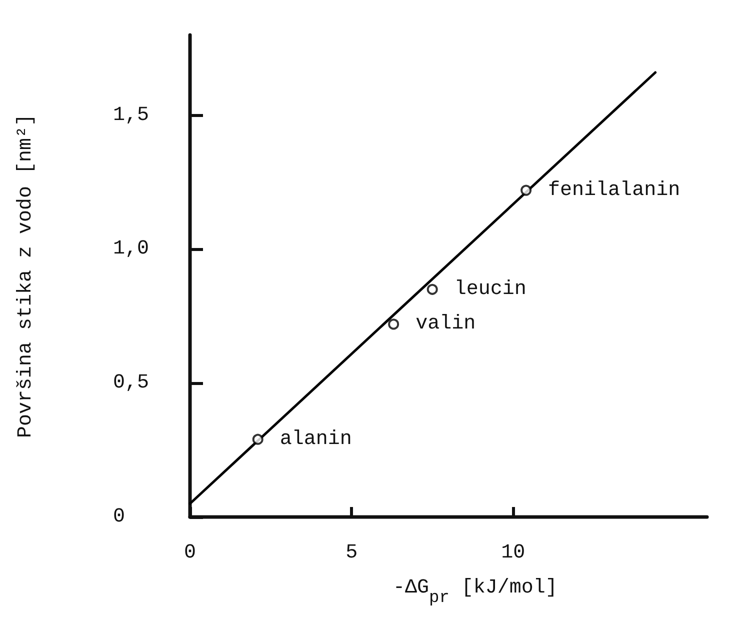 This screenshot has width=755, height=620. Describe the element at coordinates (614, 190) in the screenshot. I see `annotation: fenilalanin` at that location.